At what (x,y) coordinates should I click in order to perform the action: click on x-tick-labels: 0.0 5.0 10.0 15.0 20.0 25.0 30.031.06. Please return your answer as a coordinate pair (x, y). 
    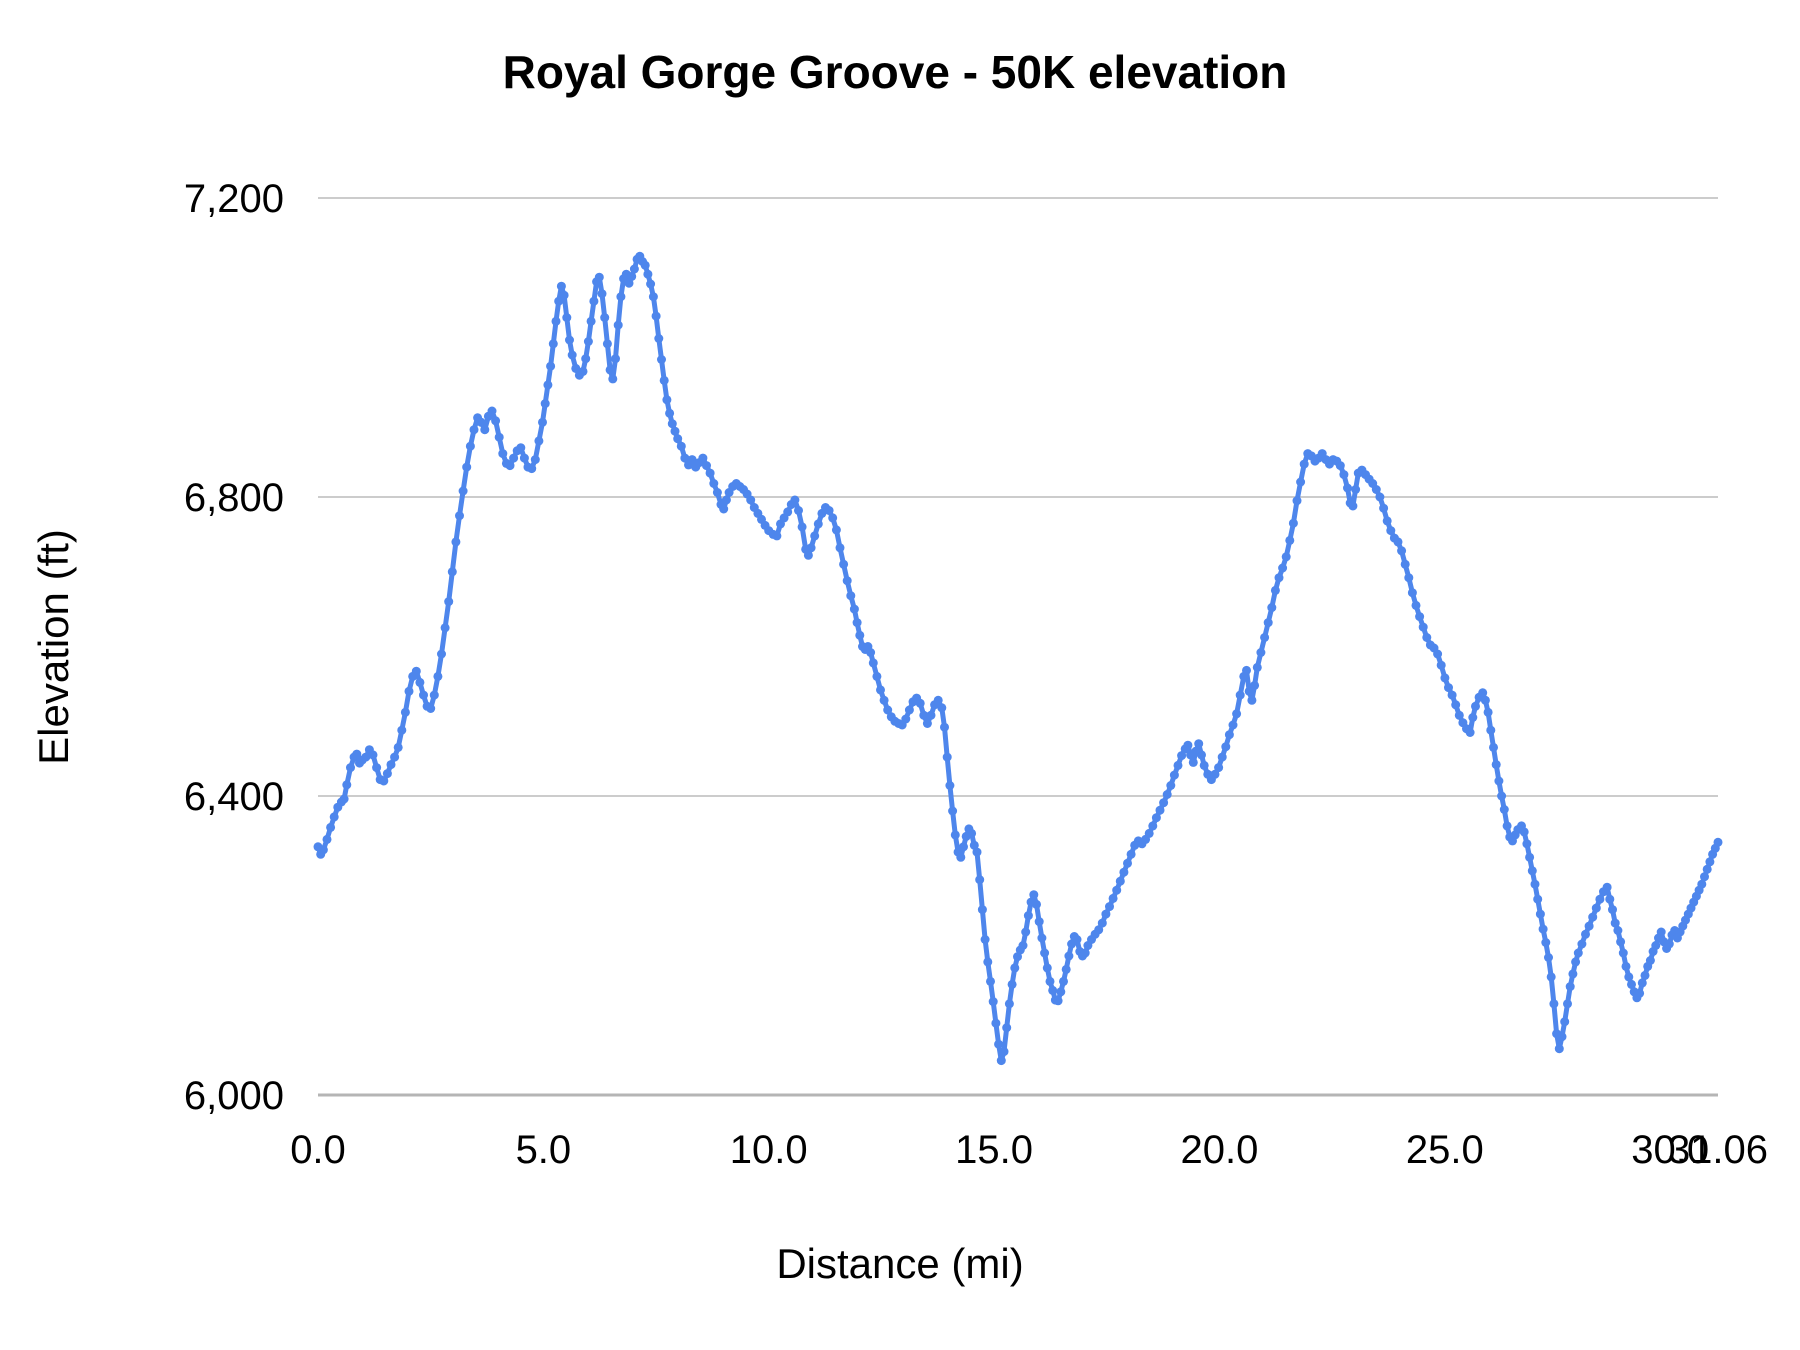
    Looking at the image, I should click on (1029, 1150).